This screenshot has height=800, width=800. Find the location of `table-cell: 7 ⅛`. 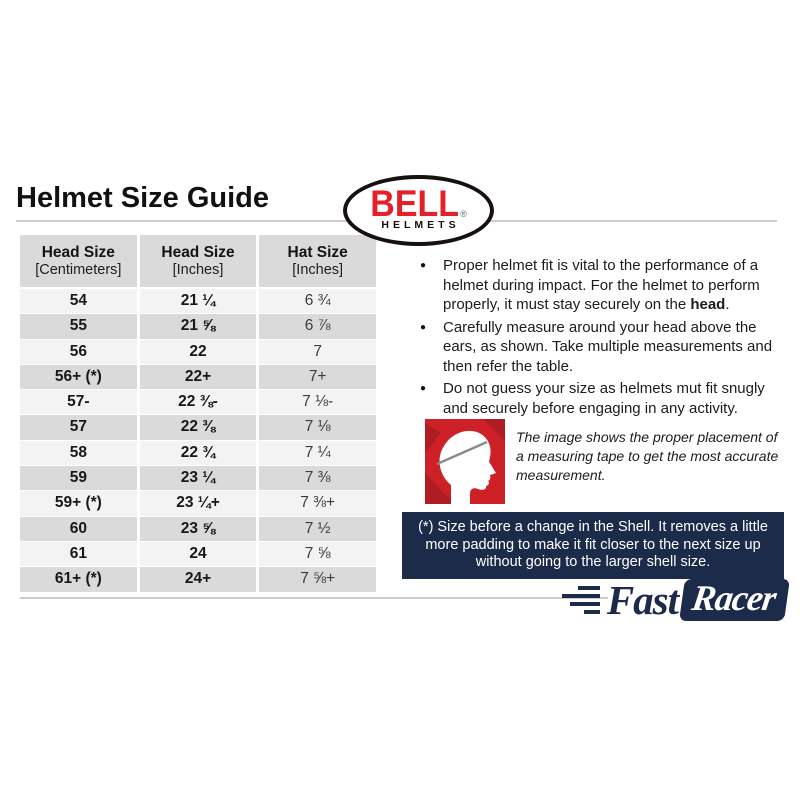

table-cell: 7 ⅛ is located at coordinates (317, 427).